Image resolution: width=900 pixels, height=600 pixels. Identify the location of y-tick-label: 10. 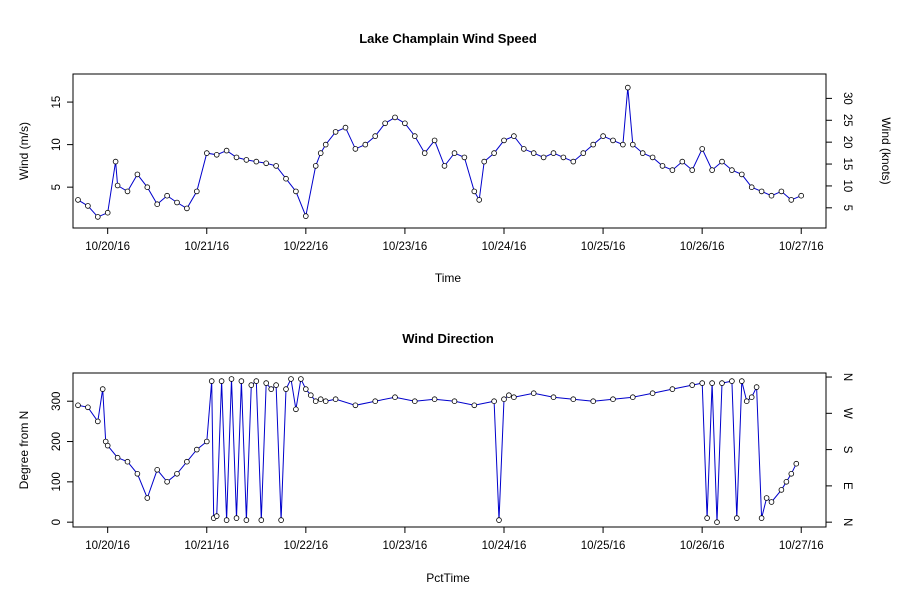
(57, 144).